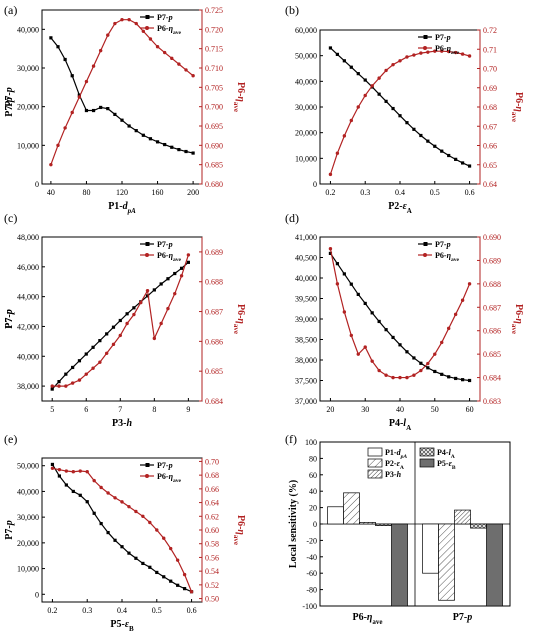  I want to click on y-tick-label: -40, so click(311, 557).